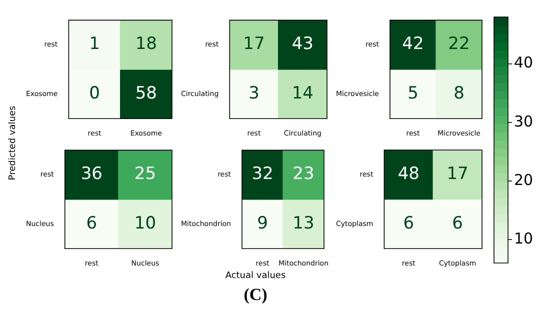 The image size is (550, 320). I want to click on data-label: 32, so click(263, 174).